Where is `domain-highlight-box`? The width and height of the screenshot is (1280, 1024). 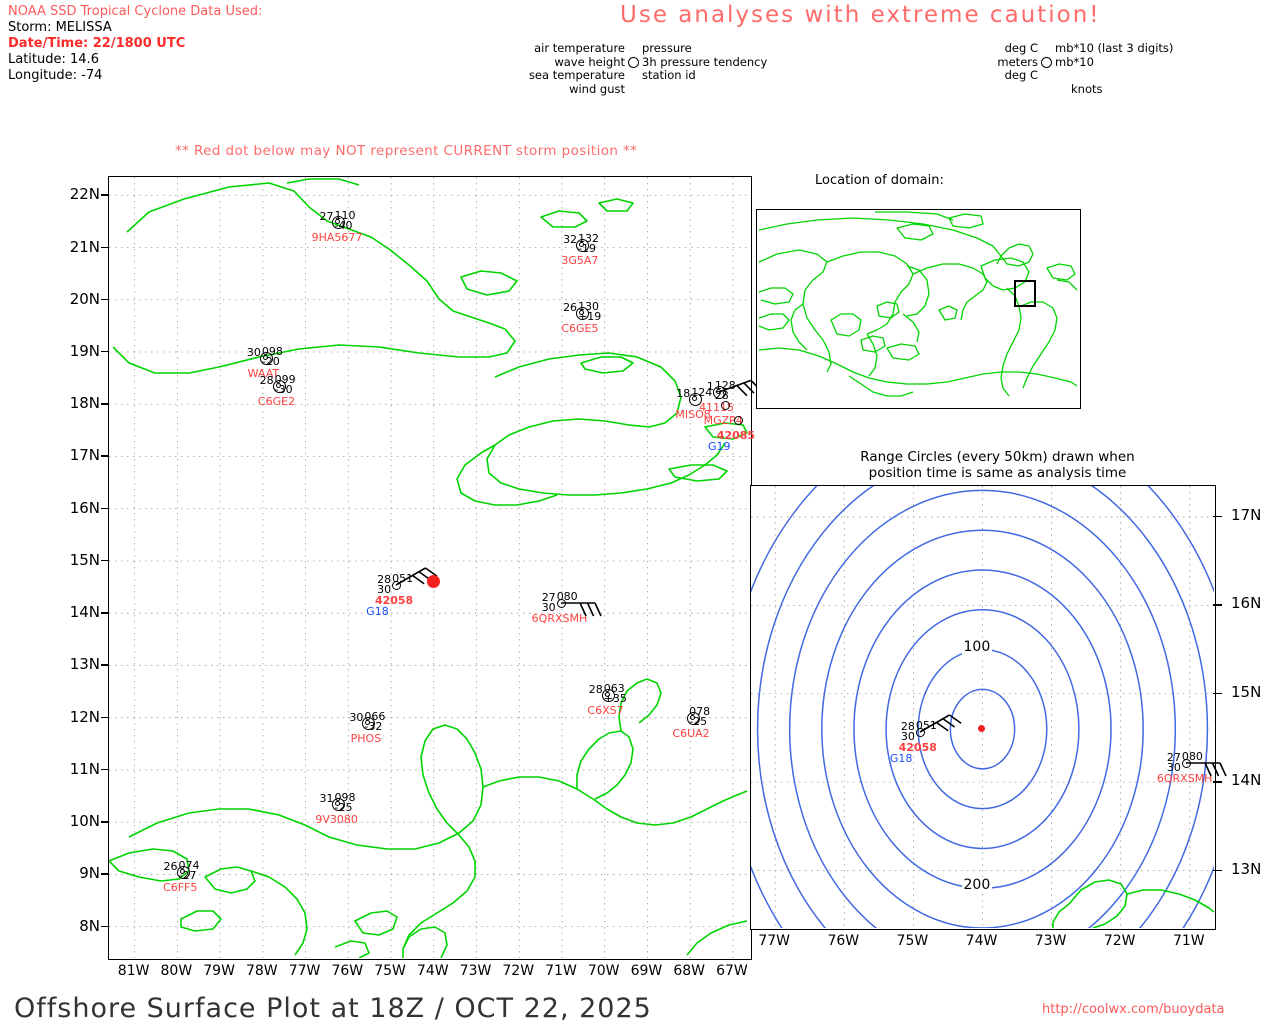 domain-highlight-box is located at coordinates (1025, 293).